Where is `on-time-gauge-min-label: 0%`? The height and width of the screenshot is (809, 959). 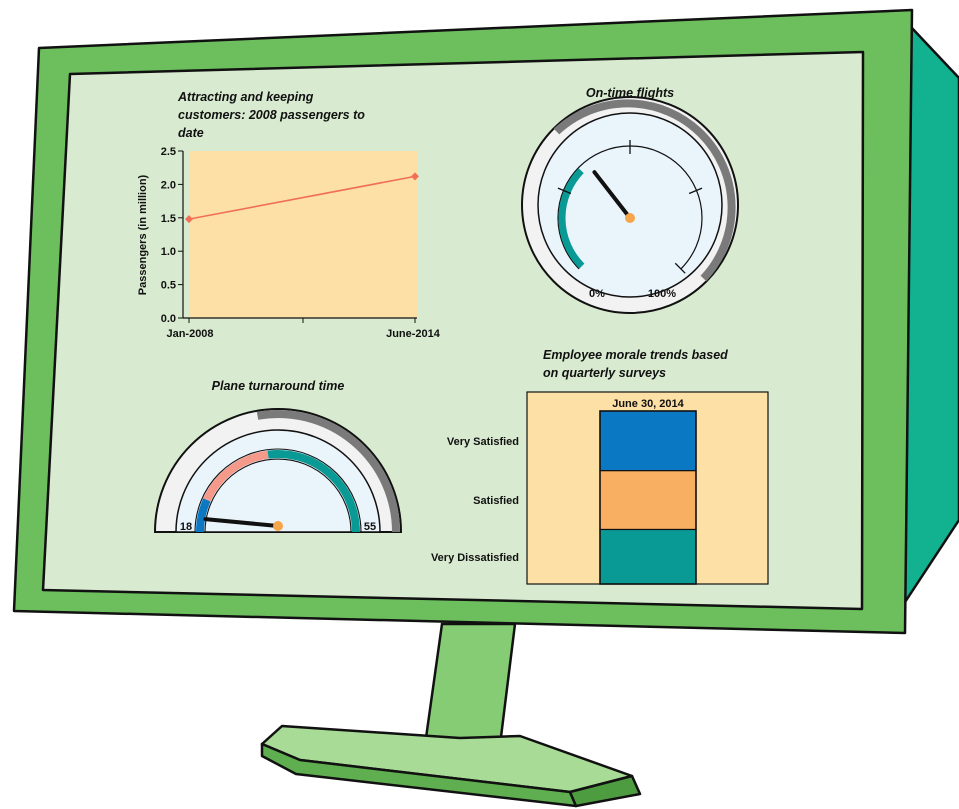 on-time-gauge-min-label: 0% is located at coordinates (597, 294).